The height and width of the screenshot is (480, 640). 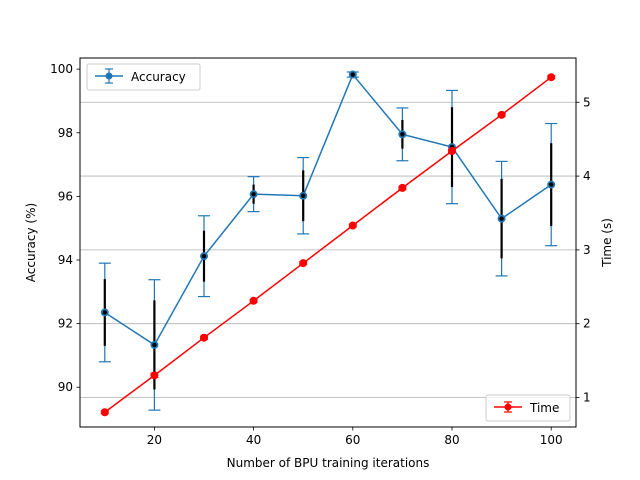 I want to click on x-tick-label: 80, so click(x=451, y=440).